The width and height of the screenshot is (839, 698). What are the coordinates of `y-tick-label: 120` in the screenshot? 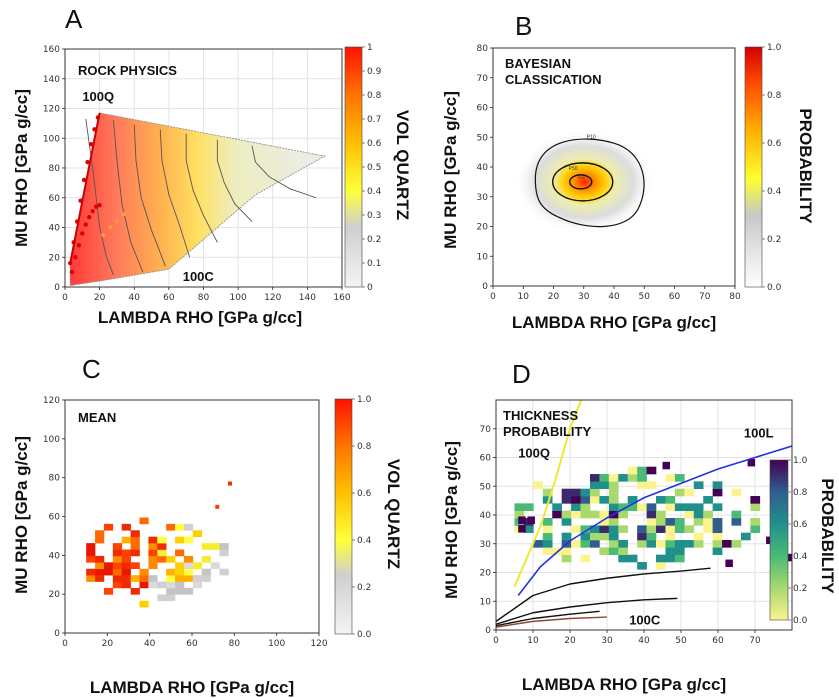 It's located at (51, 110).